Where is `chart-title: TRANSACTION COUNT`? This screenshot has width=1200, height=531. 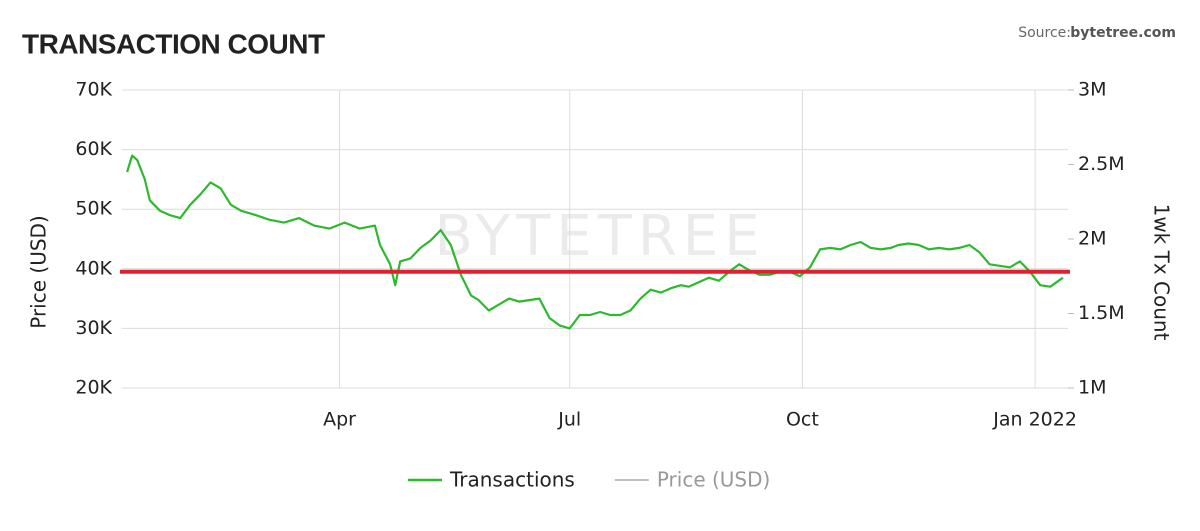
chart-title: TRANSACTION COUNT is located at coordinates (173, 43).